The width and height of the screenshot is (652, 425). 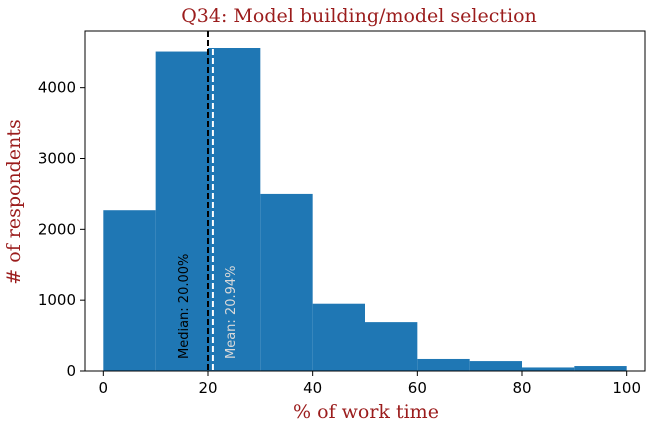 What do you see at coordinates (14, 201) in the screenshot?
I see `y-axis-label: # of respondents` at bounding box center [14, 201].